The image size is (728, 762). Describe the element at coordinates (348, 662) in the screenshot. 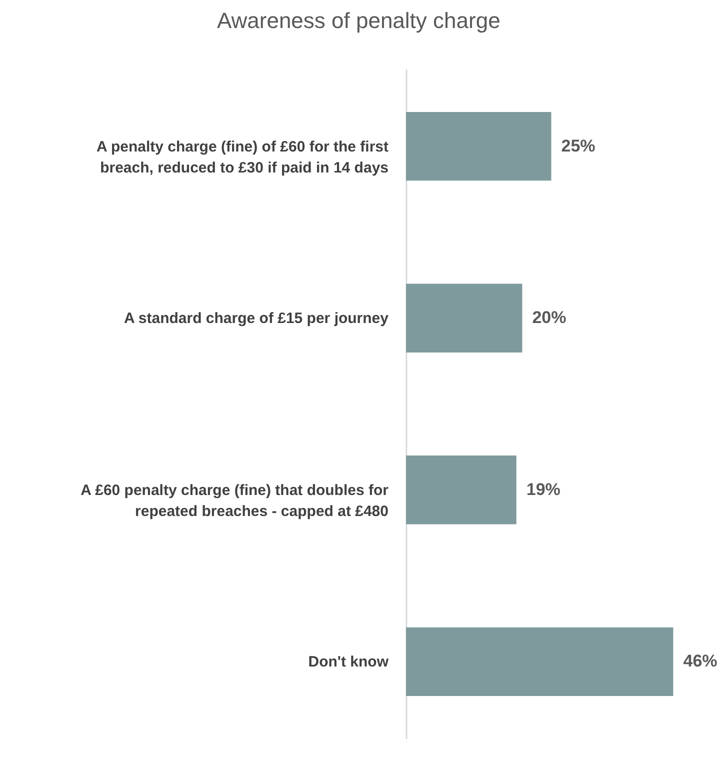

I see `y-tick-label: Don't know` at that location.